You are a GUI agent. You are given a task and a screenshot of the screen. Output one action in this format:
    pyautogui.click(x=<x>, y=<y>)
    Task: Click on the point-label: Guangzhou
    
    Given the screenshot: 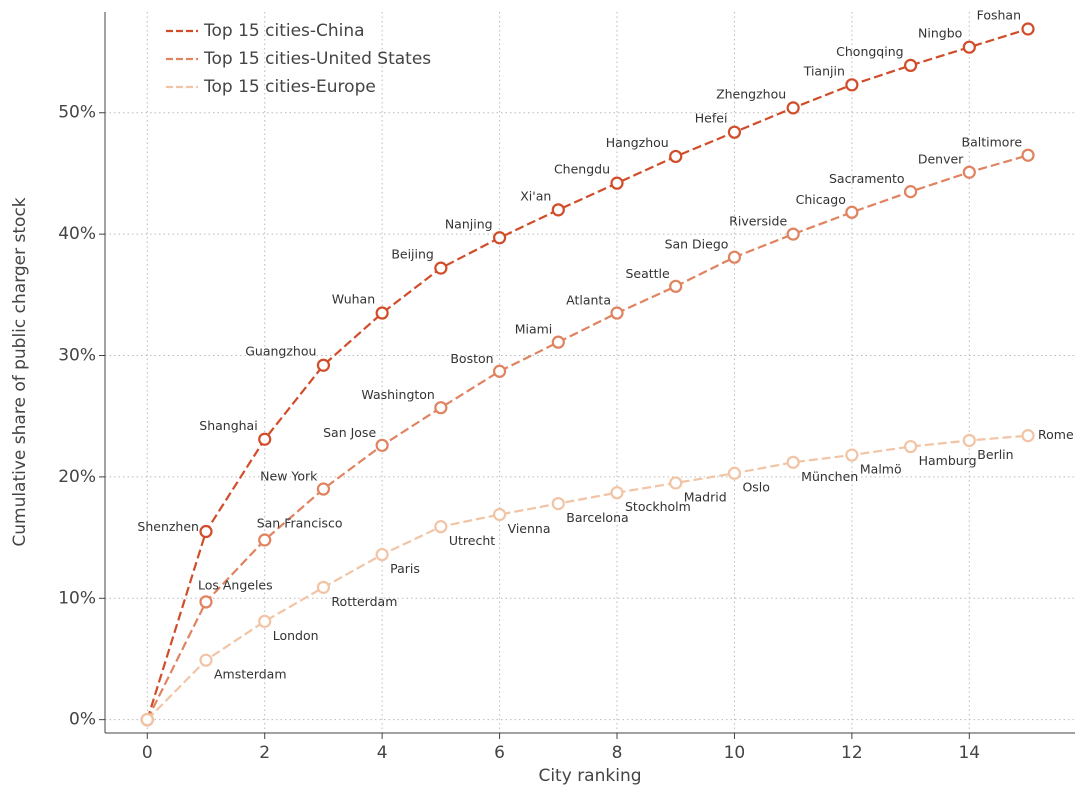 What is the action you would take?
    pyautogui.click(x=280, y=351)
    